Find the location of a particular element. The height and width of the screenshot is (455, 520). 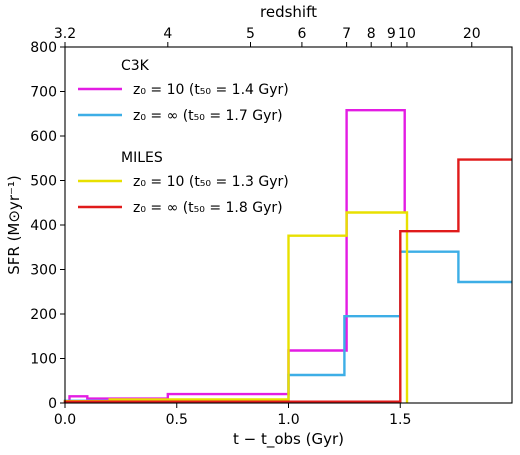

x-tick-label: 1.0 is located at coordinates (288, 420).